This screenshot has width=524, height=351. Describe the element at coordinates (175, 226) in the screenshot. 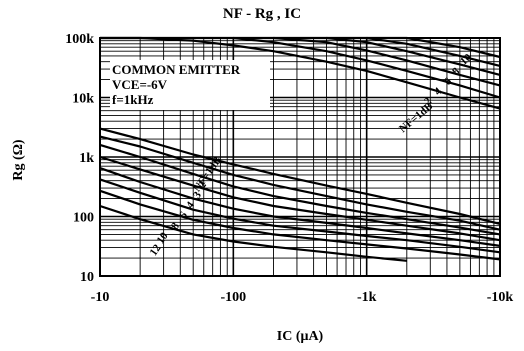

I see `curve-label: 8` at that location.